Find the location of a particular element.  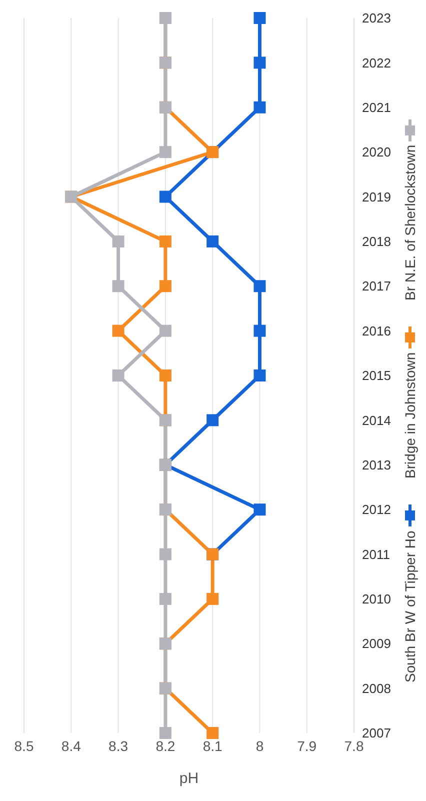

y-tick-label: 2017 is located at coordinates (376, 286).